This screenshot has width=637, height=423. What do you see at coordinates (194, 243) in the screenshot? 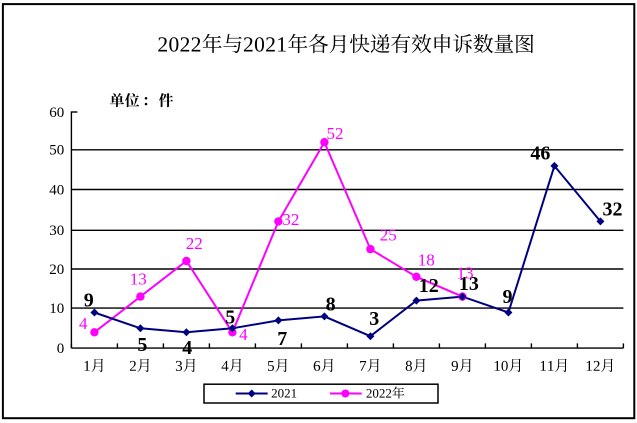
I see `svg-text: 22` at bounding box center [194, 243].